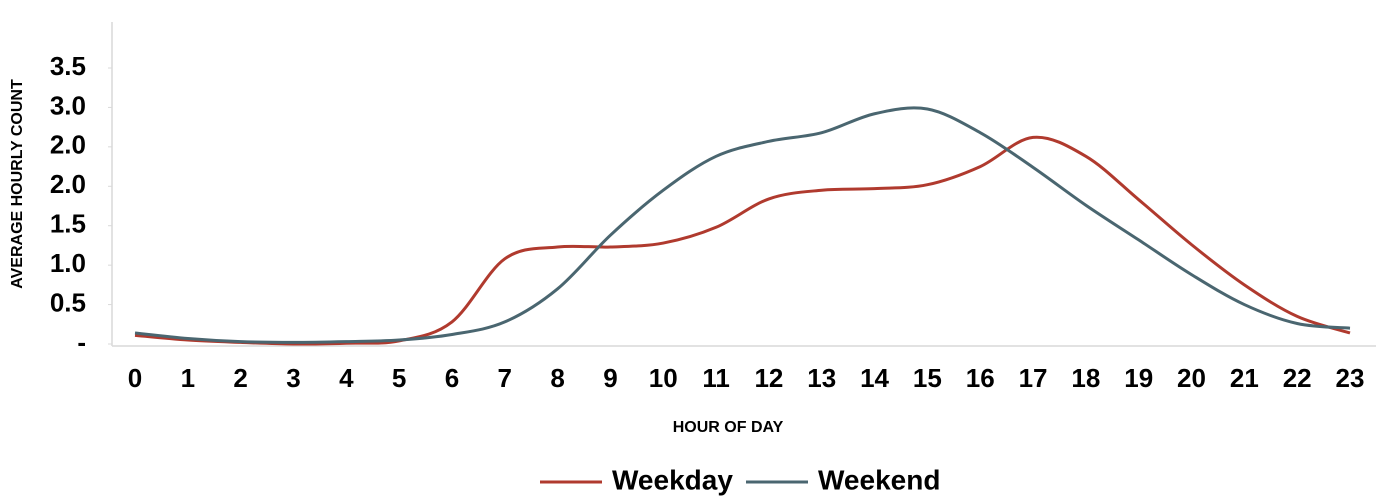 This screenshot has height=498, width=1376. What do you see at coordinates (1191, 378) in the screenshot?
I see `x-tick-label: 20` at bounding box center [1191, 378].